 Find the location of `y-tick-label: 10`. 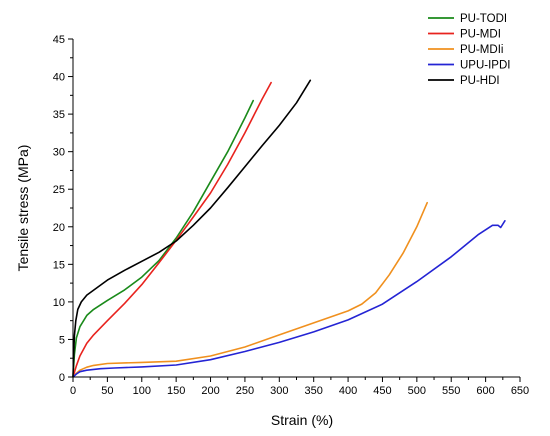

y-tick-label: 10 is located at coordinates (59, 303).